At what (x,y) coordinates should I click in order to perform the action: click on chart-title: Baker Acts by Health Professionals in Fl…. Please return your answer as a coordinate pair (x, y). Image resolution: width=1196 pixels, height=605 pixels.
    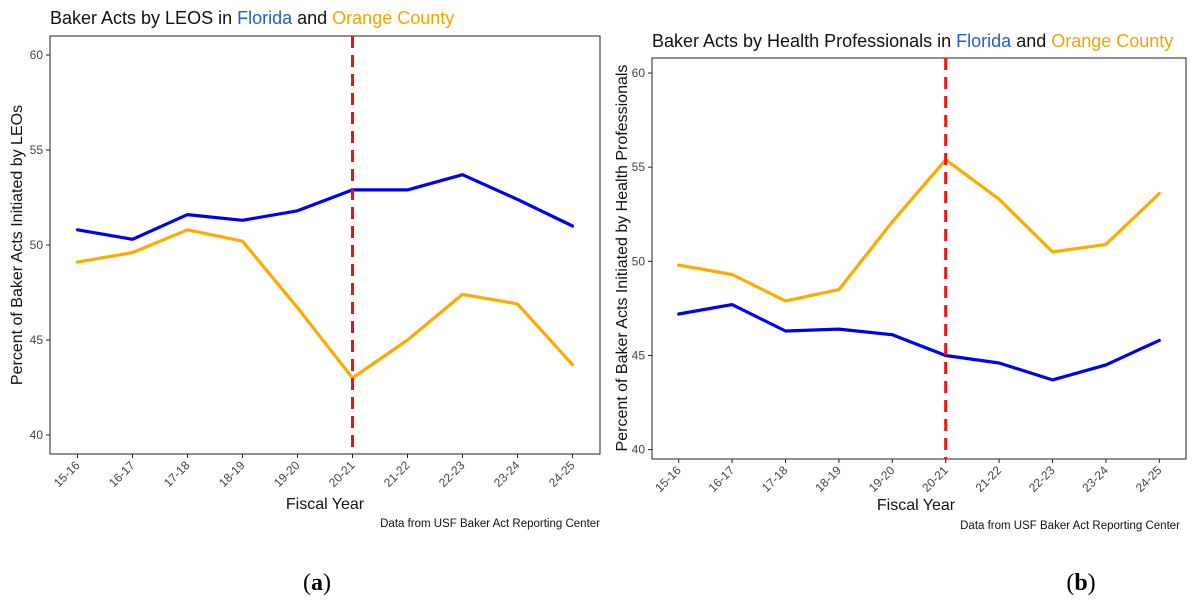
    Looking at the image, I should click on (912, 41).